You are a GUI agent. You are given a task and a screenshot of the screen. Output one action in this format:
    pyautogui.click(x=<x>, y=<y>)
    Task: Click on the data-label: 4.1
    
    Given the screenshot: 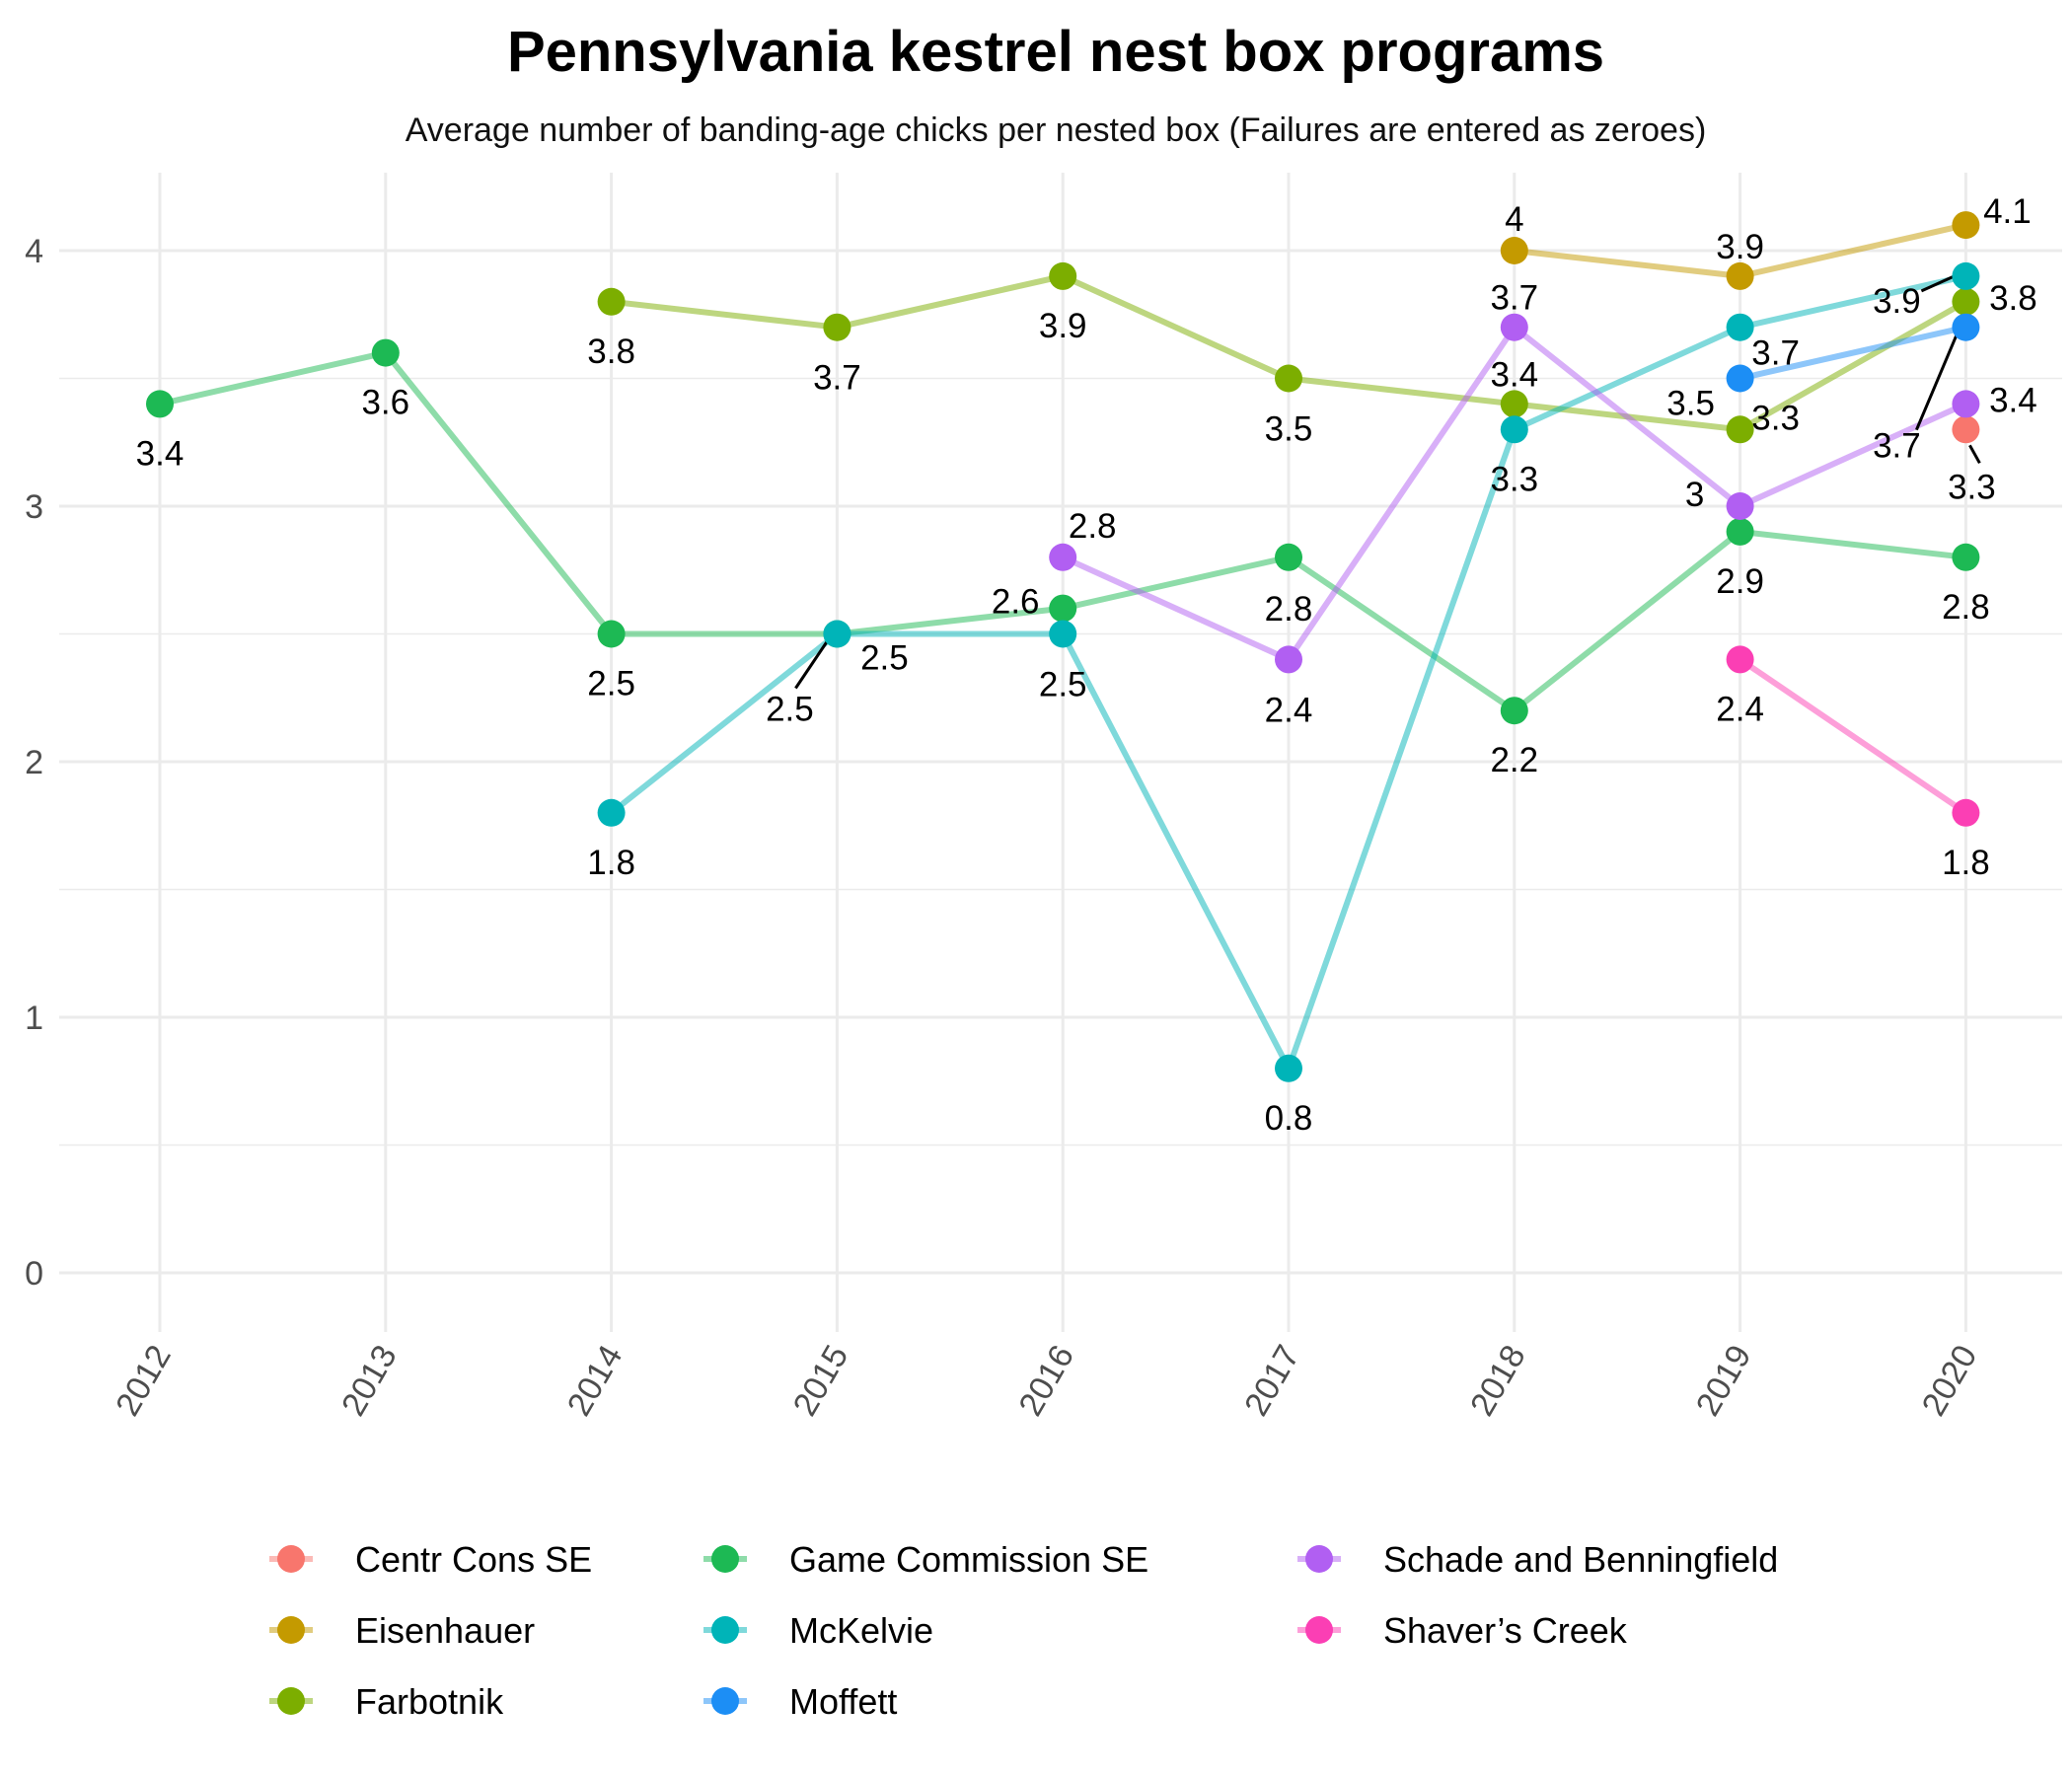 What is the action you would take?
    pyautogui.click(x=2008, y=212)
    